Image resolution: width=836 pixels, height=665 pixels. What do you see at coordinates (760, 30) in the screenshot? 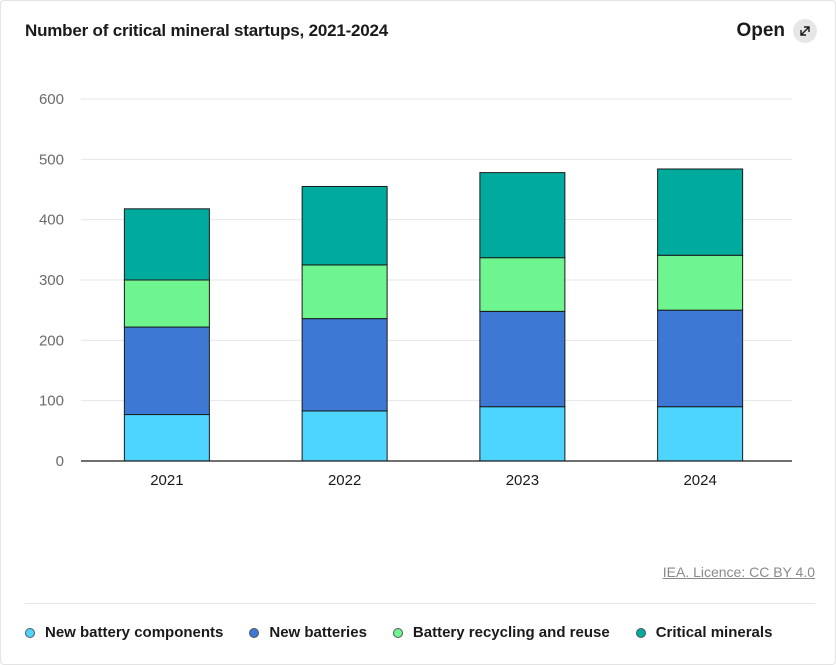
I see `open-button-label: Open` at bounding box center [760, 30].